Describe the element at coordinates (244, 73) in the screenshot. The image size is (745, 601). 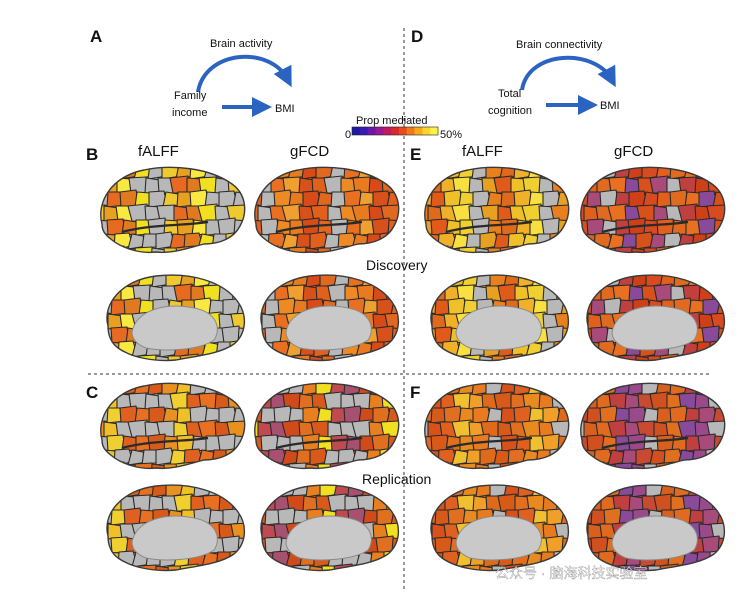
I see `panel-a-curved-arrow` at that location.